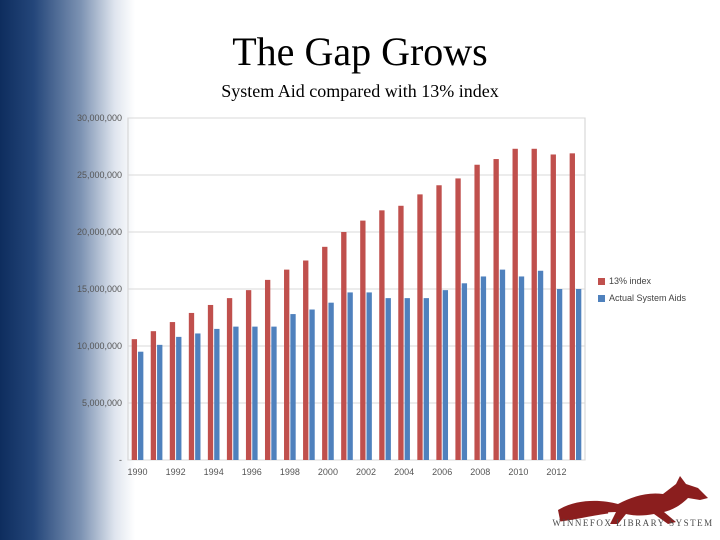 The height and width of the screenshot is (540, 720). Describe the element at coordinates (360, 51) in the screenshot. I see `slide-title: The Gap Grows` at that location.